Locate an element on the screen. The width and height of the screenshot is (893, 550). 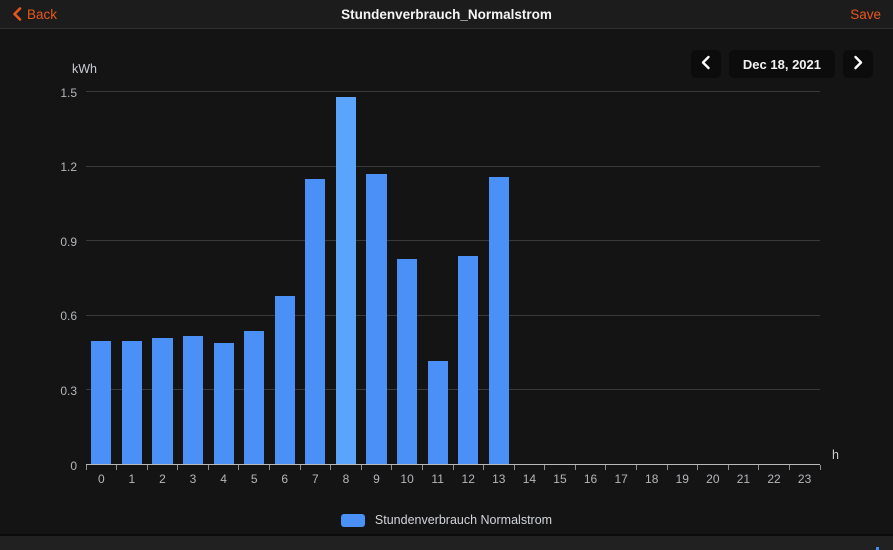
chevron-left-icon is located at coordinates (17, 14).